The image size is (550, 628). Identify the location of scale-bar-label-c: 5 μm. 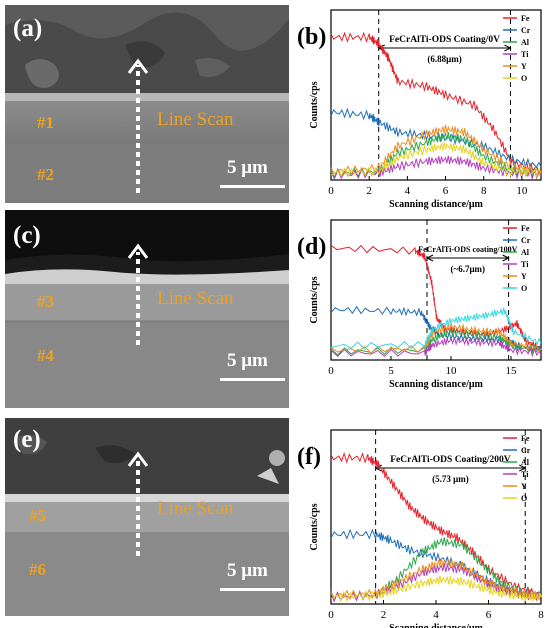
(247, 360).